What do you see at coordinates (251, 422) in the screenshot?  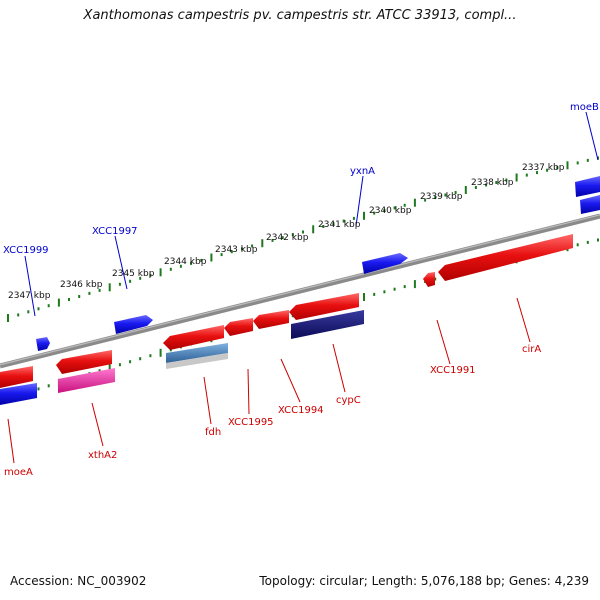 I see `gene-label: XCC1995` at bounding box center [251, 422].